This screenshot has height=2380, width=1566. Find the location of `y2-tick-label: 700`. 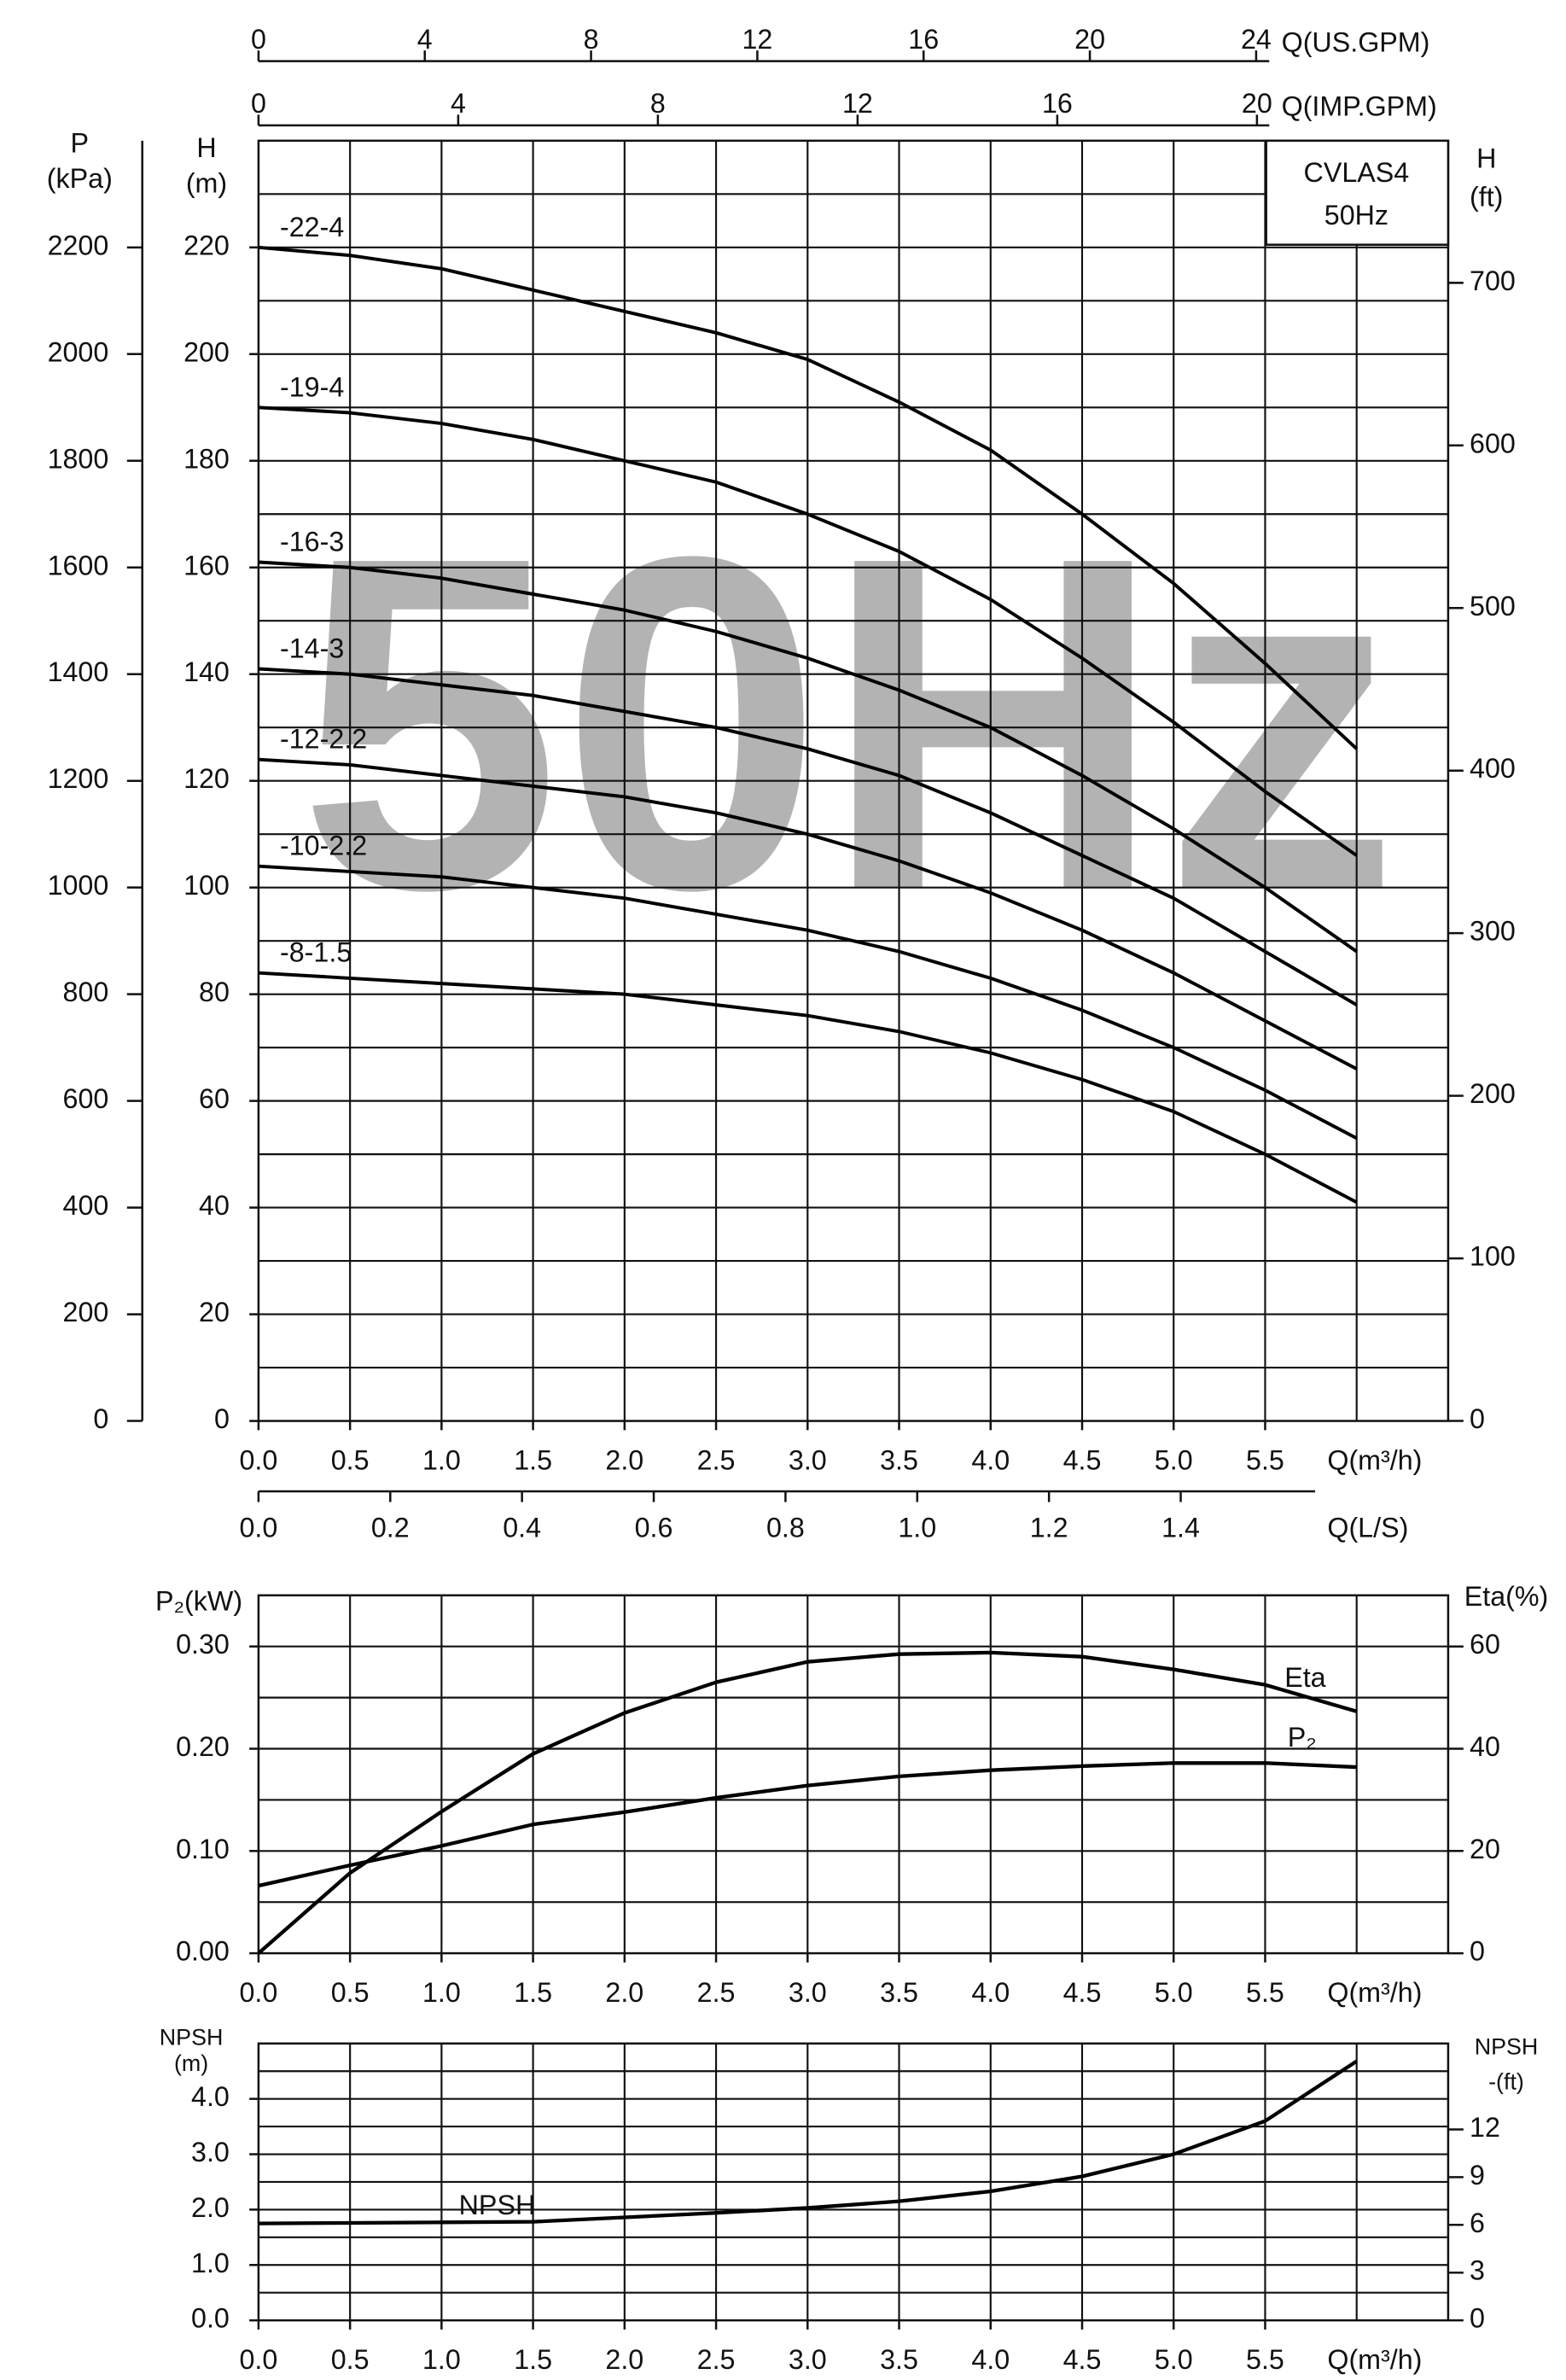

y2-tick-label: 700 is located at coordinates (1493, 280).